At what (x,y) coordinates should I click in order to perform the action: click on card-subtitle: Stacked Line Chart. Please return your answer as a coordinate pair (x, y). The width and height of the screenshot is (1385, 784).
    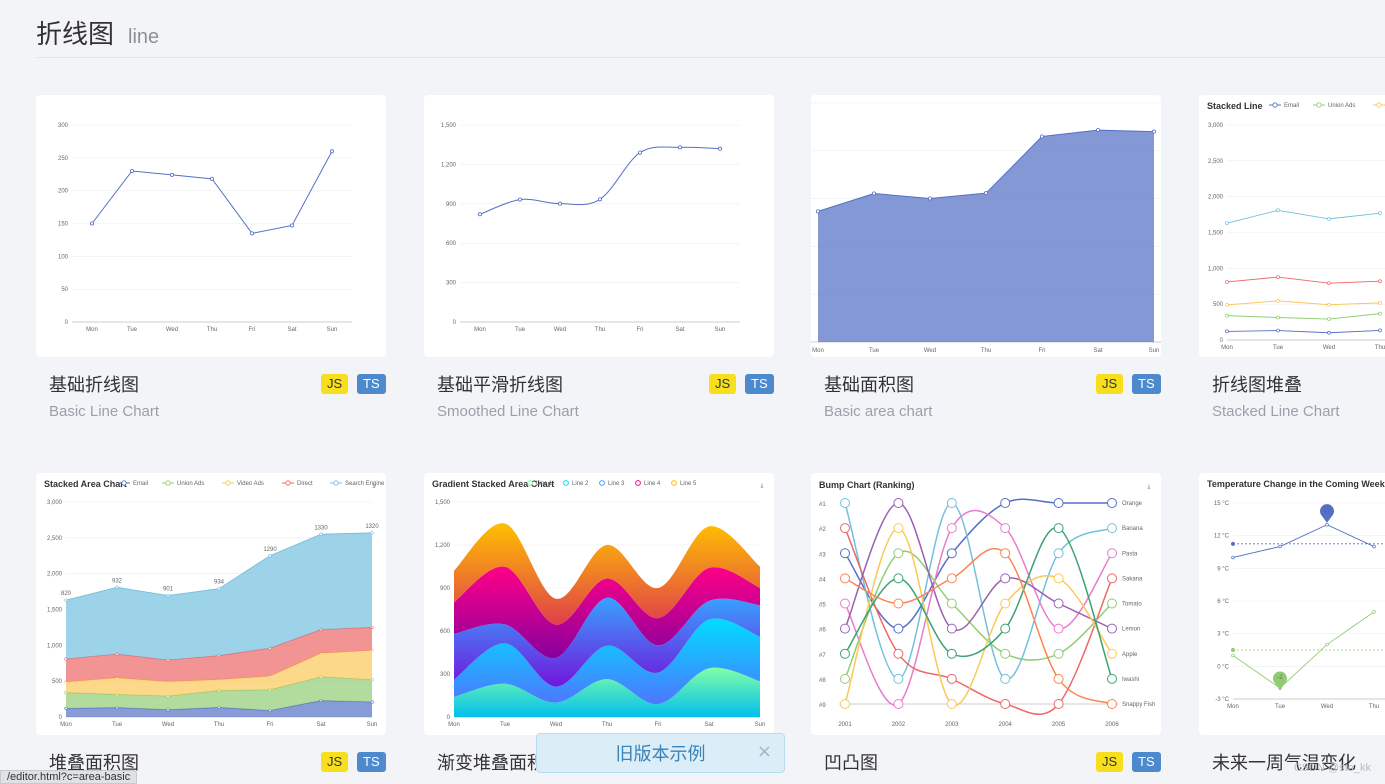
    Looking at the image, I should click on (1276, 411).